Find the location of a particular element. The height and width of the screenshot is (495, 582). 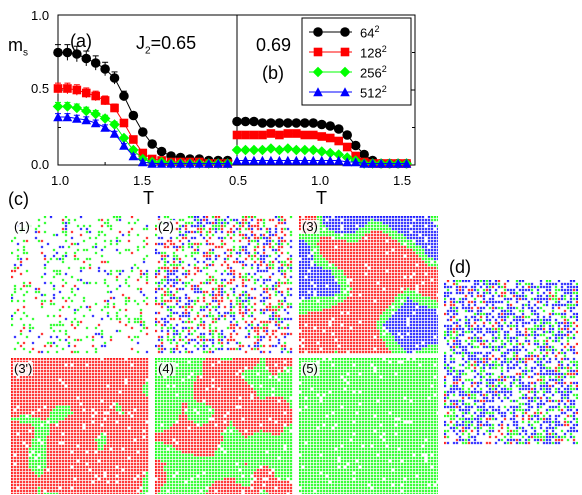

snapshot-label-5: (5) is located at coordinates (310, 369).